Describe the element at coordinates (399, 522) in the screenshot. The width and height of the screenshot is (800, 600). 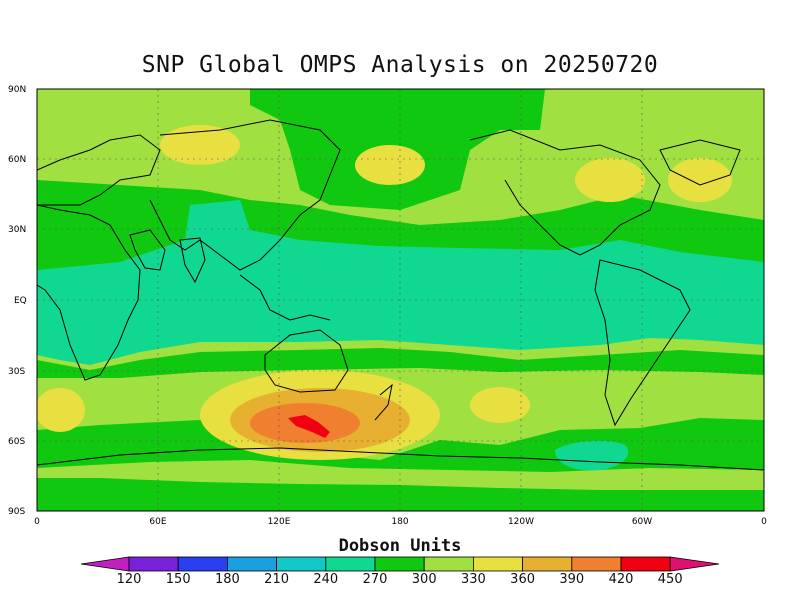
I see `lon-label-180: 180` at that location.